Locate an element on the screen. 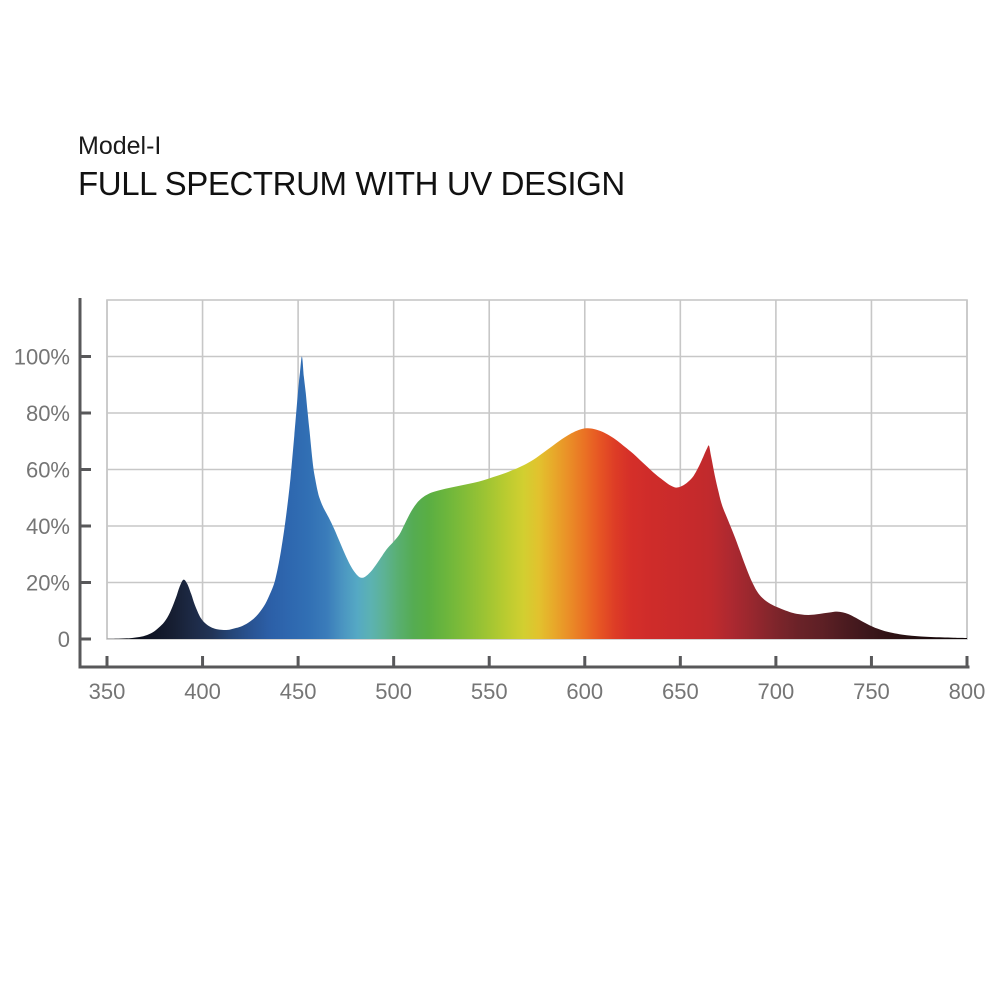  x-tick-label: 400 is located at coordinates (202, 691).